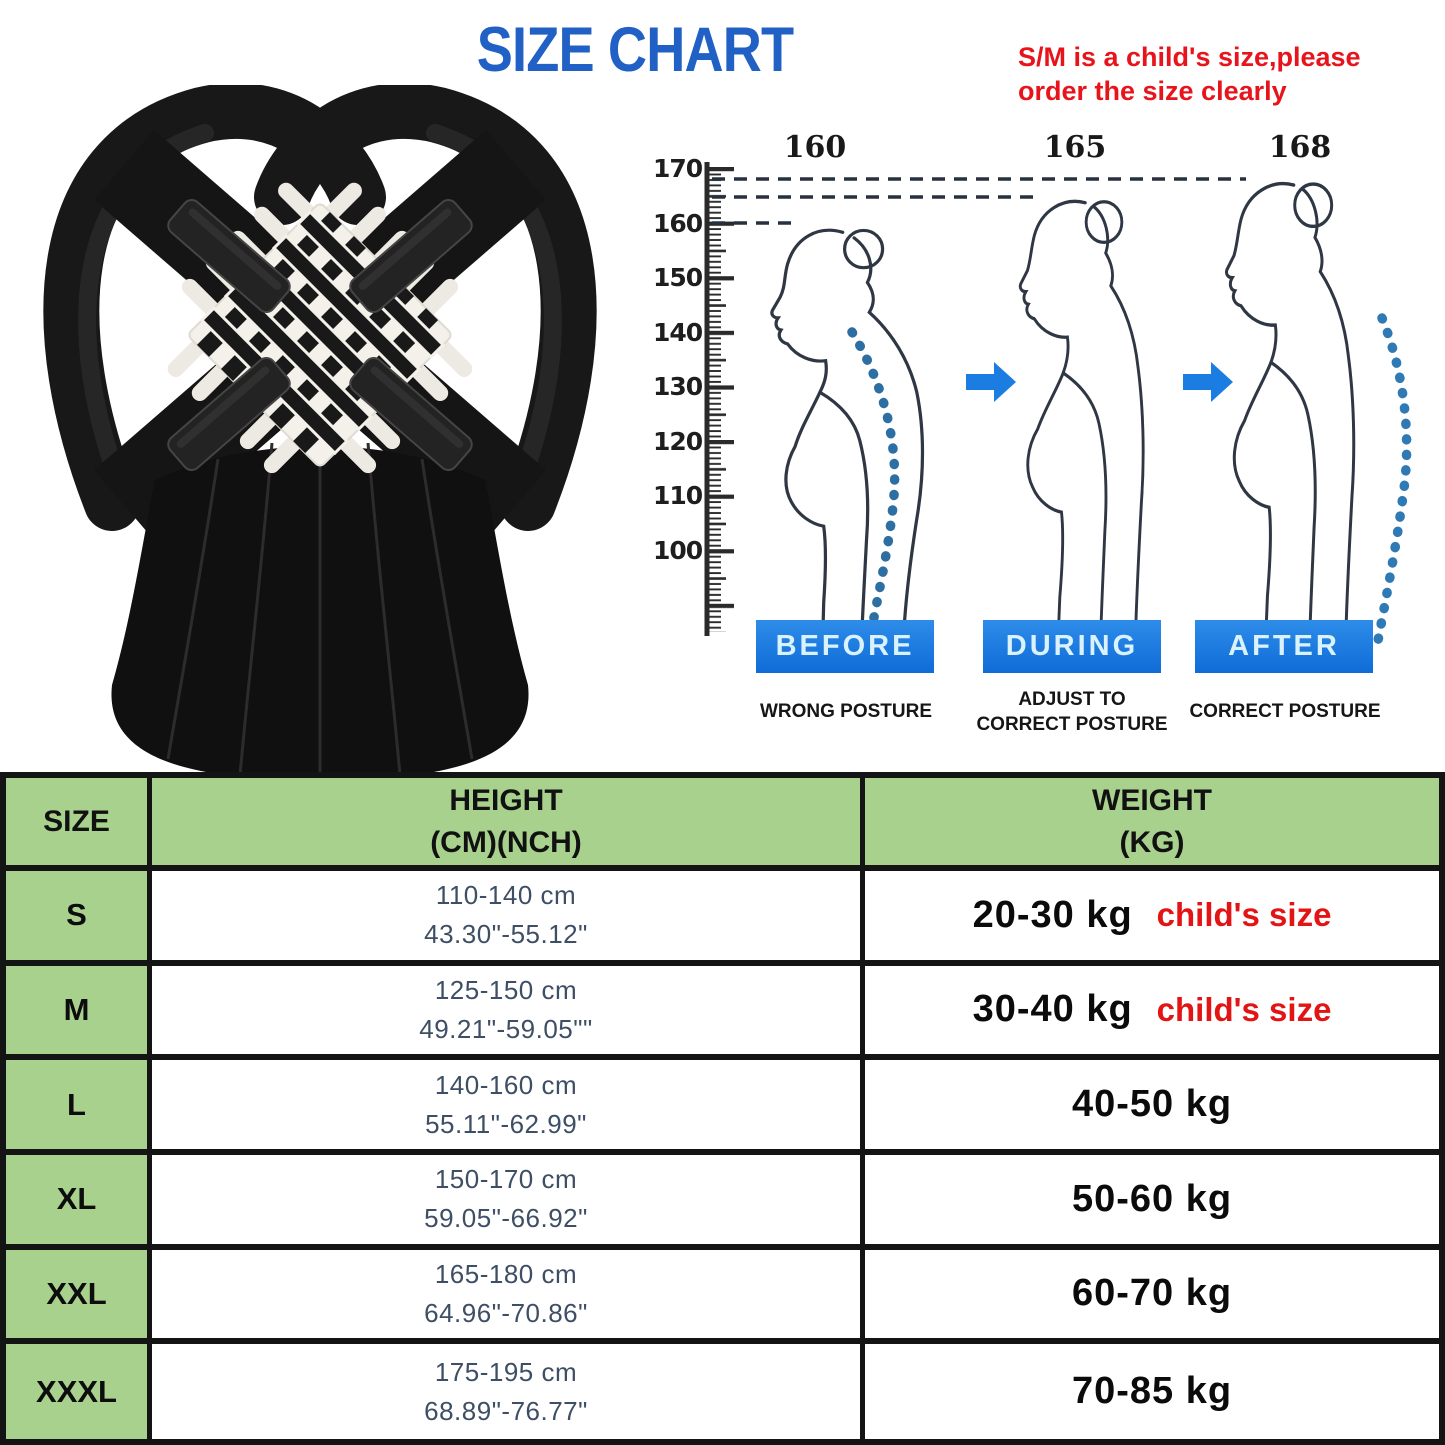 The image size is (1445, 1445). Describe the element at coordinates (1081, 420) in the screenshot. I see `figure-during` at that location.